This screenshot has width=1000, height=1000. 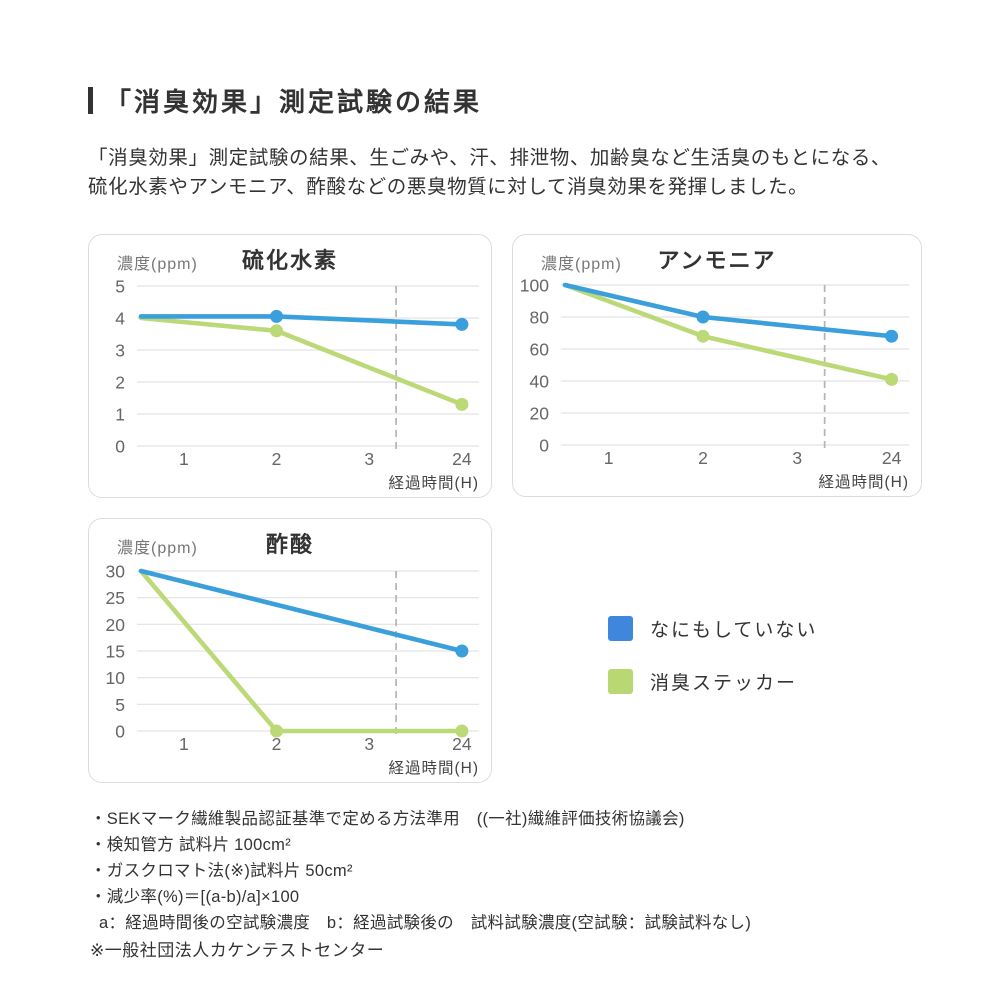 I want to click on legend-label-deodorant-sticker: 消臭ステッカー, so click(x=724, y=683).